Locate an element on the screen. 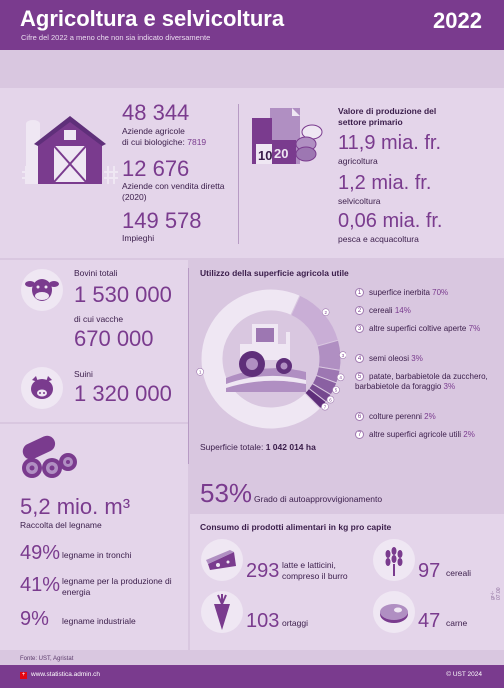 Image resolution: width=504 pixels, height=688 pixels. wood-logs-label: legname in tronchi is located at coordinates (97, 555).